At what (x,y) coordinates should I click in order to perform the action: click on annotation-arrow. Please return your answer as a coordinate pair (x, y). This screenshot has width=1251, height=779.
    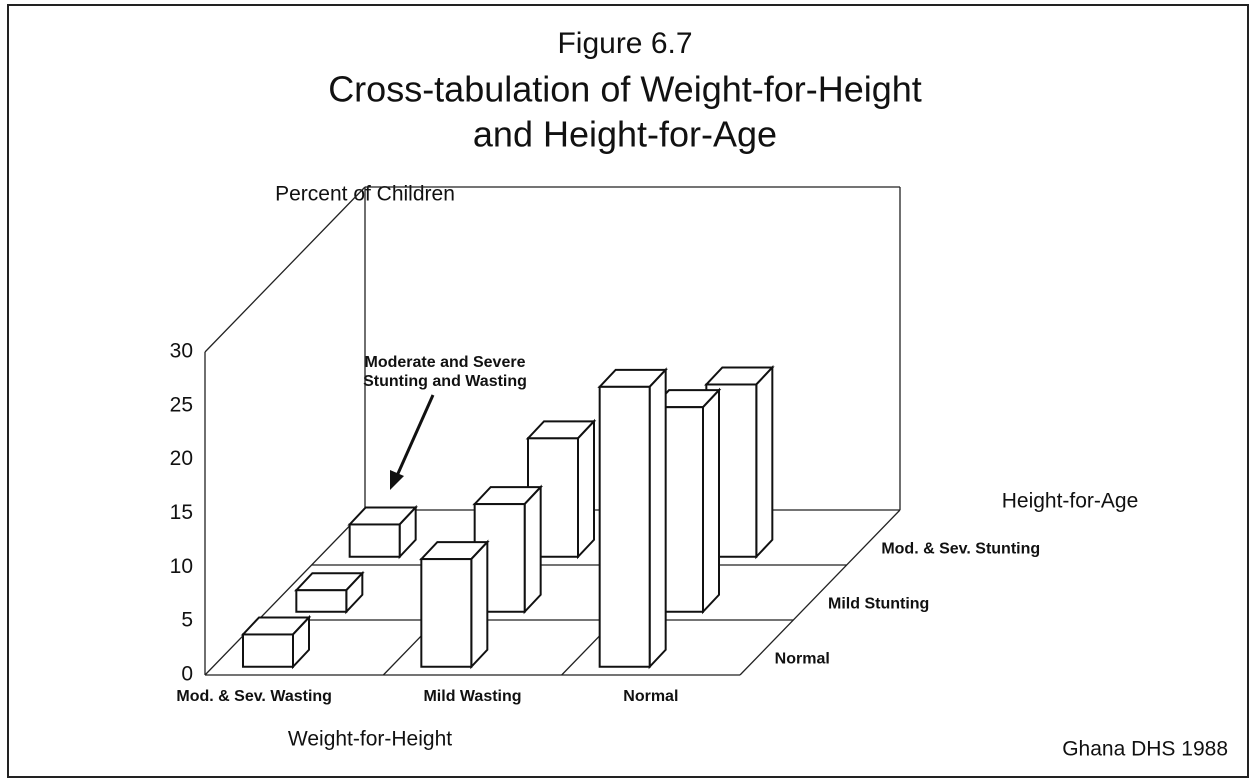
    Looking at the image, I should click on (414, 436).